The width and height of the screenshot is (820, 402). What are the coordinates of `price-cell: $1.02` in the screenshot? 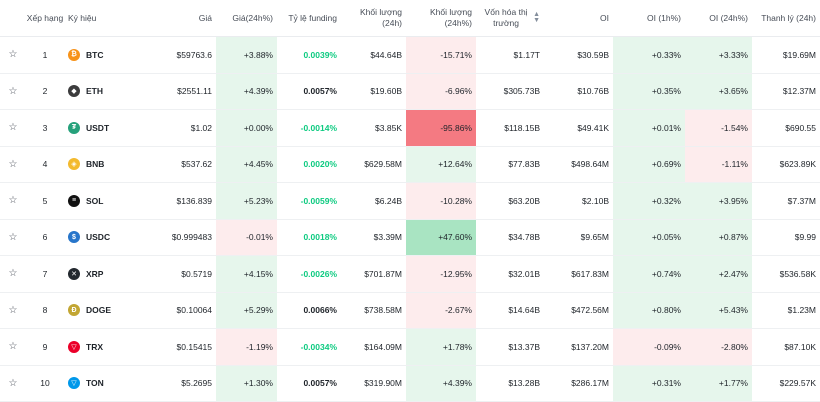 It's located at (175, 128).